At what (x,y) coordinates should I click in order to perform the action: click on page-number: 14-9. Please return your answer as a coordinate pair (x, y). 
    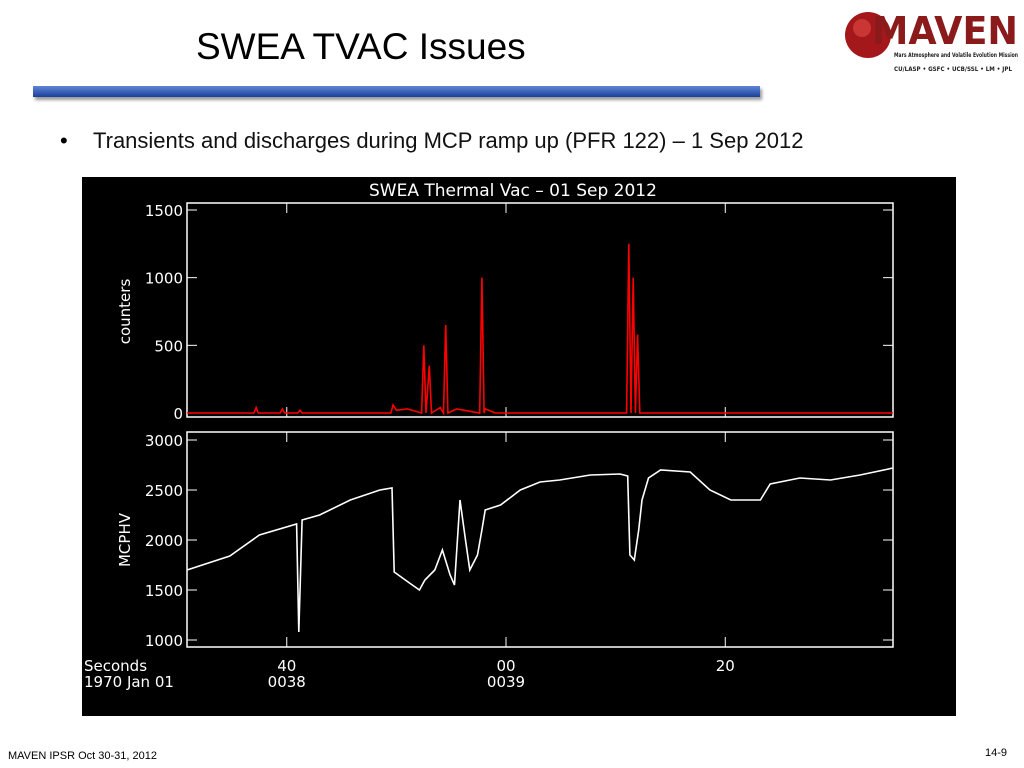
    Looking at the image, I should click on (996, 753).